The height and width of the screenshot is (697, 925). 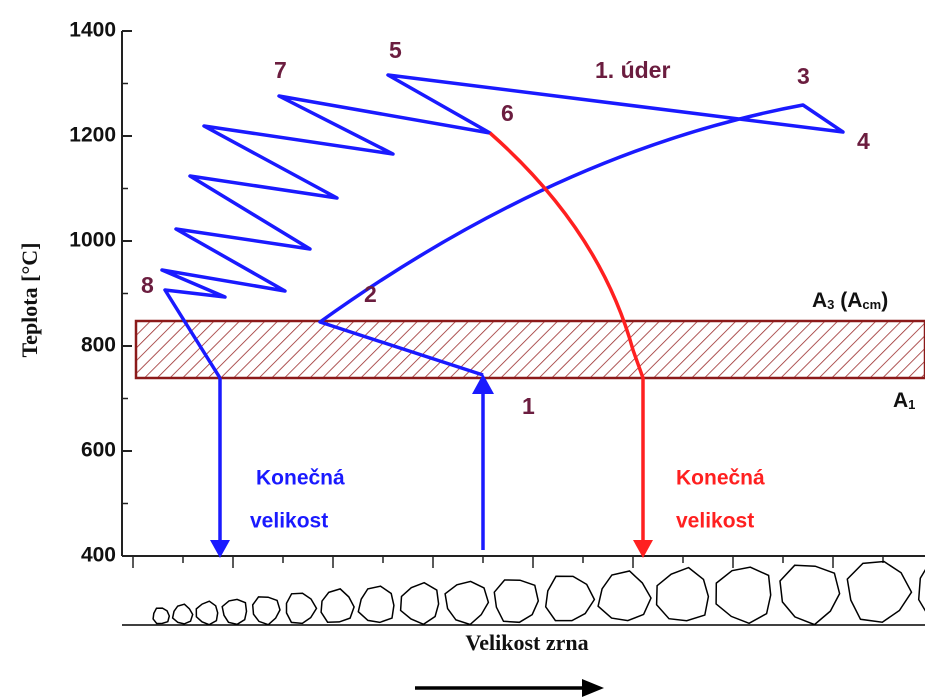 I want to click on final-size-blue: Konečná, so click(x=300, y=478).